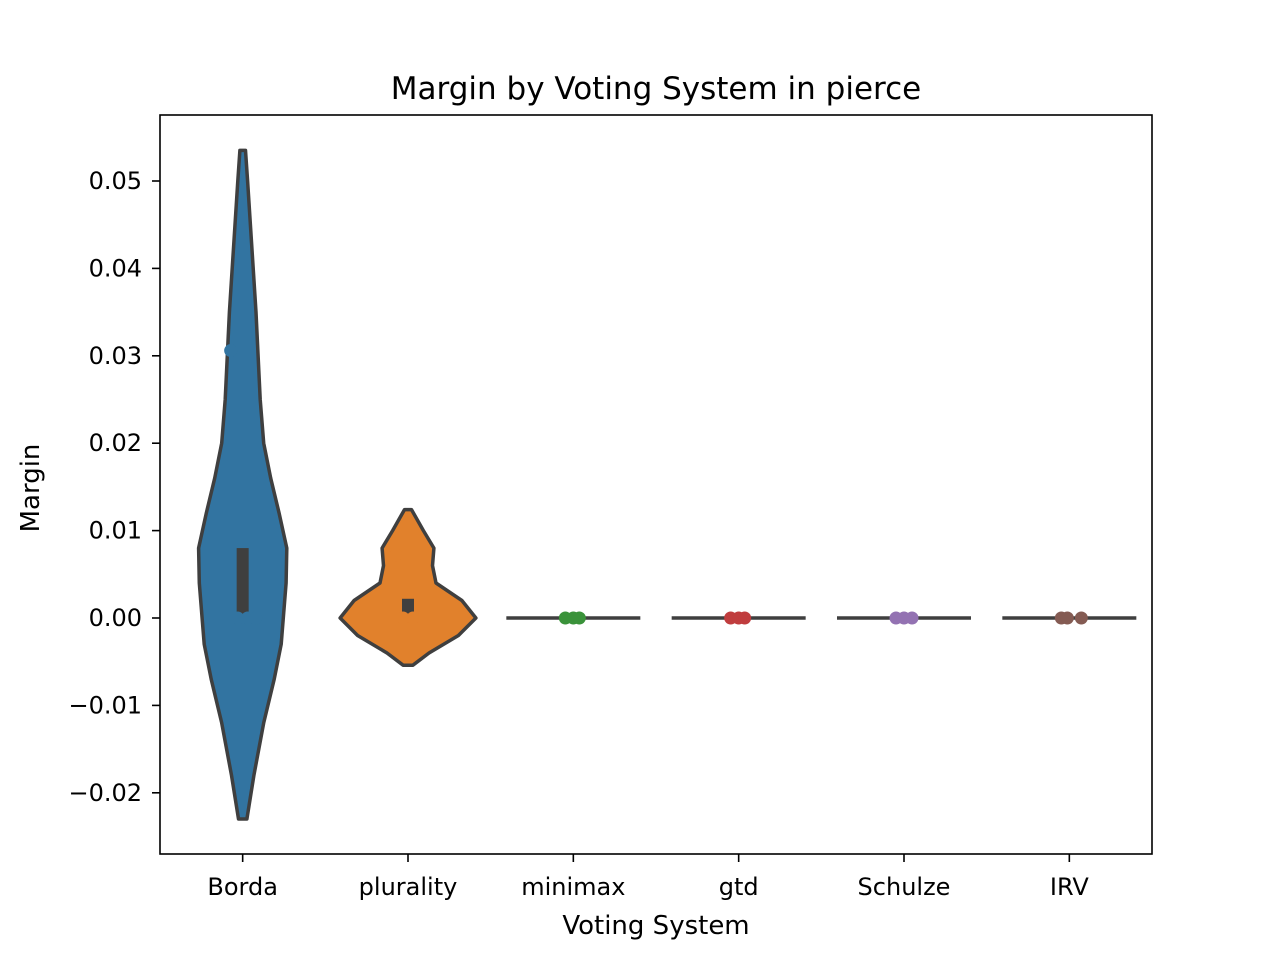 Image resolution: width=1280 pixels, height=960 pixels. Describe the element at coordinates (655, 926) in the screenshot. I see `x-axis-label: Voting System` at that location.